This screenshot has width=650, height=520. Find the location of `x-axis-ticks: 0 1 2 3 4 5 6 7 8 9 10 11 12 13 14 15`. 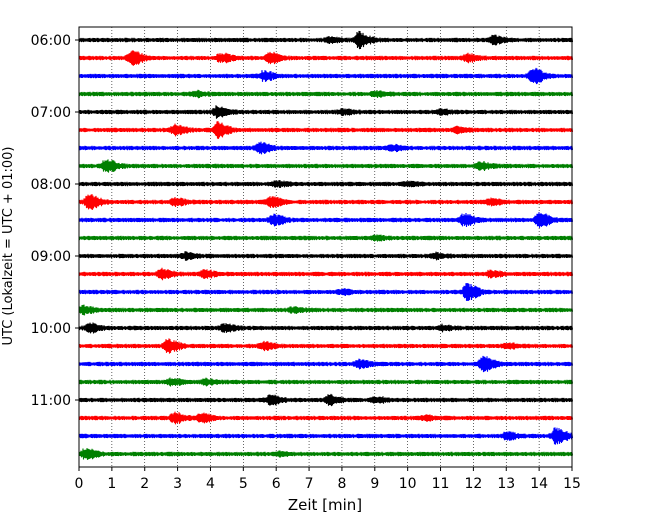

x-axis-ticks: 0 1 2 3 4 5 6 7 8 9 10 11 12 13 14 15 is located at coordinates (328, 479).